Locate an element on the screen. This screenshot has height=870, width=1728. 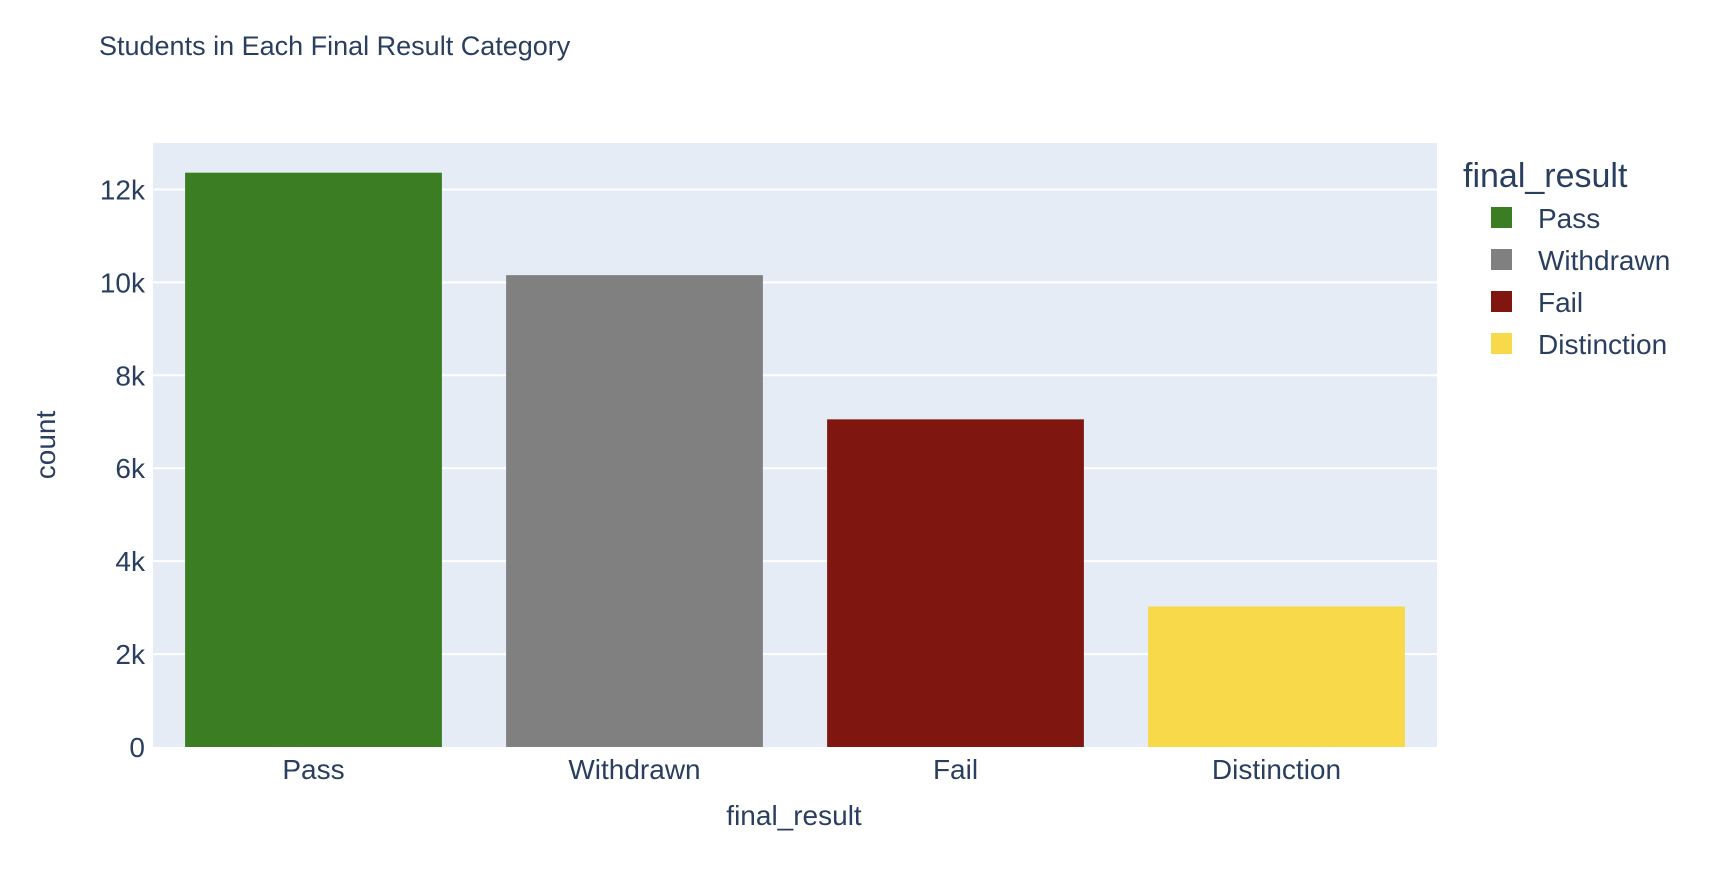
x-tick-label: Withdrawn is located at coordinates (634, 769).